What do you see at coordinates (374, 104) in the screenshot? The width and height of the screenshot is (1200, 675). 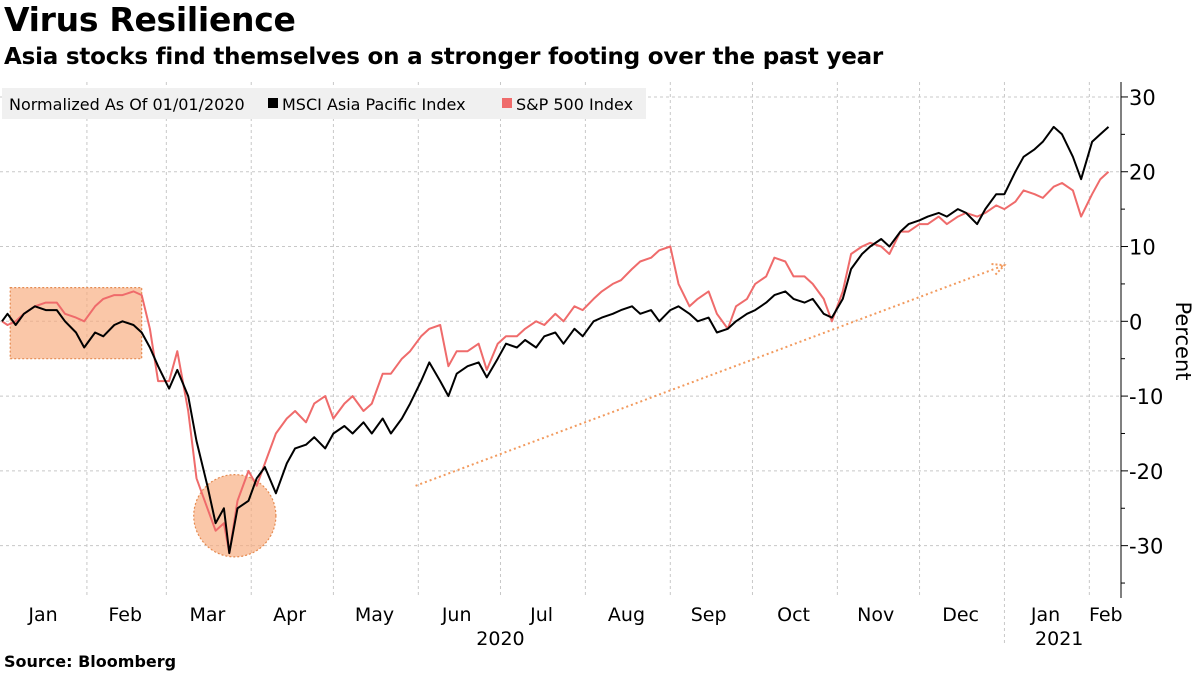 I see `legend-label-msci: MSCI Asia Pacific Index` at bounding box center [374, 104].